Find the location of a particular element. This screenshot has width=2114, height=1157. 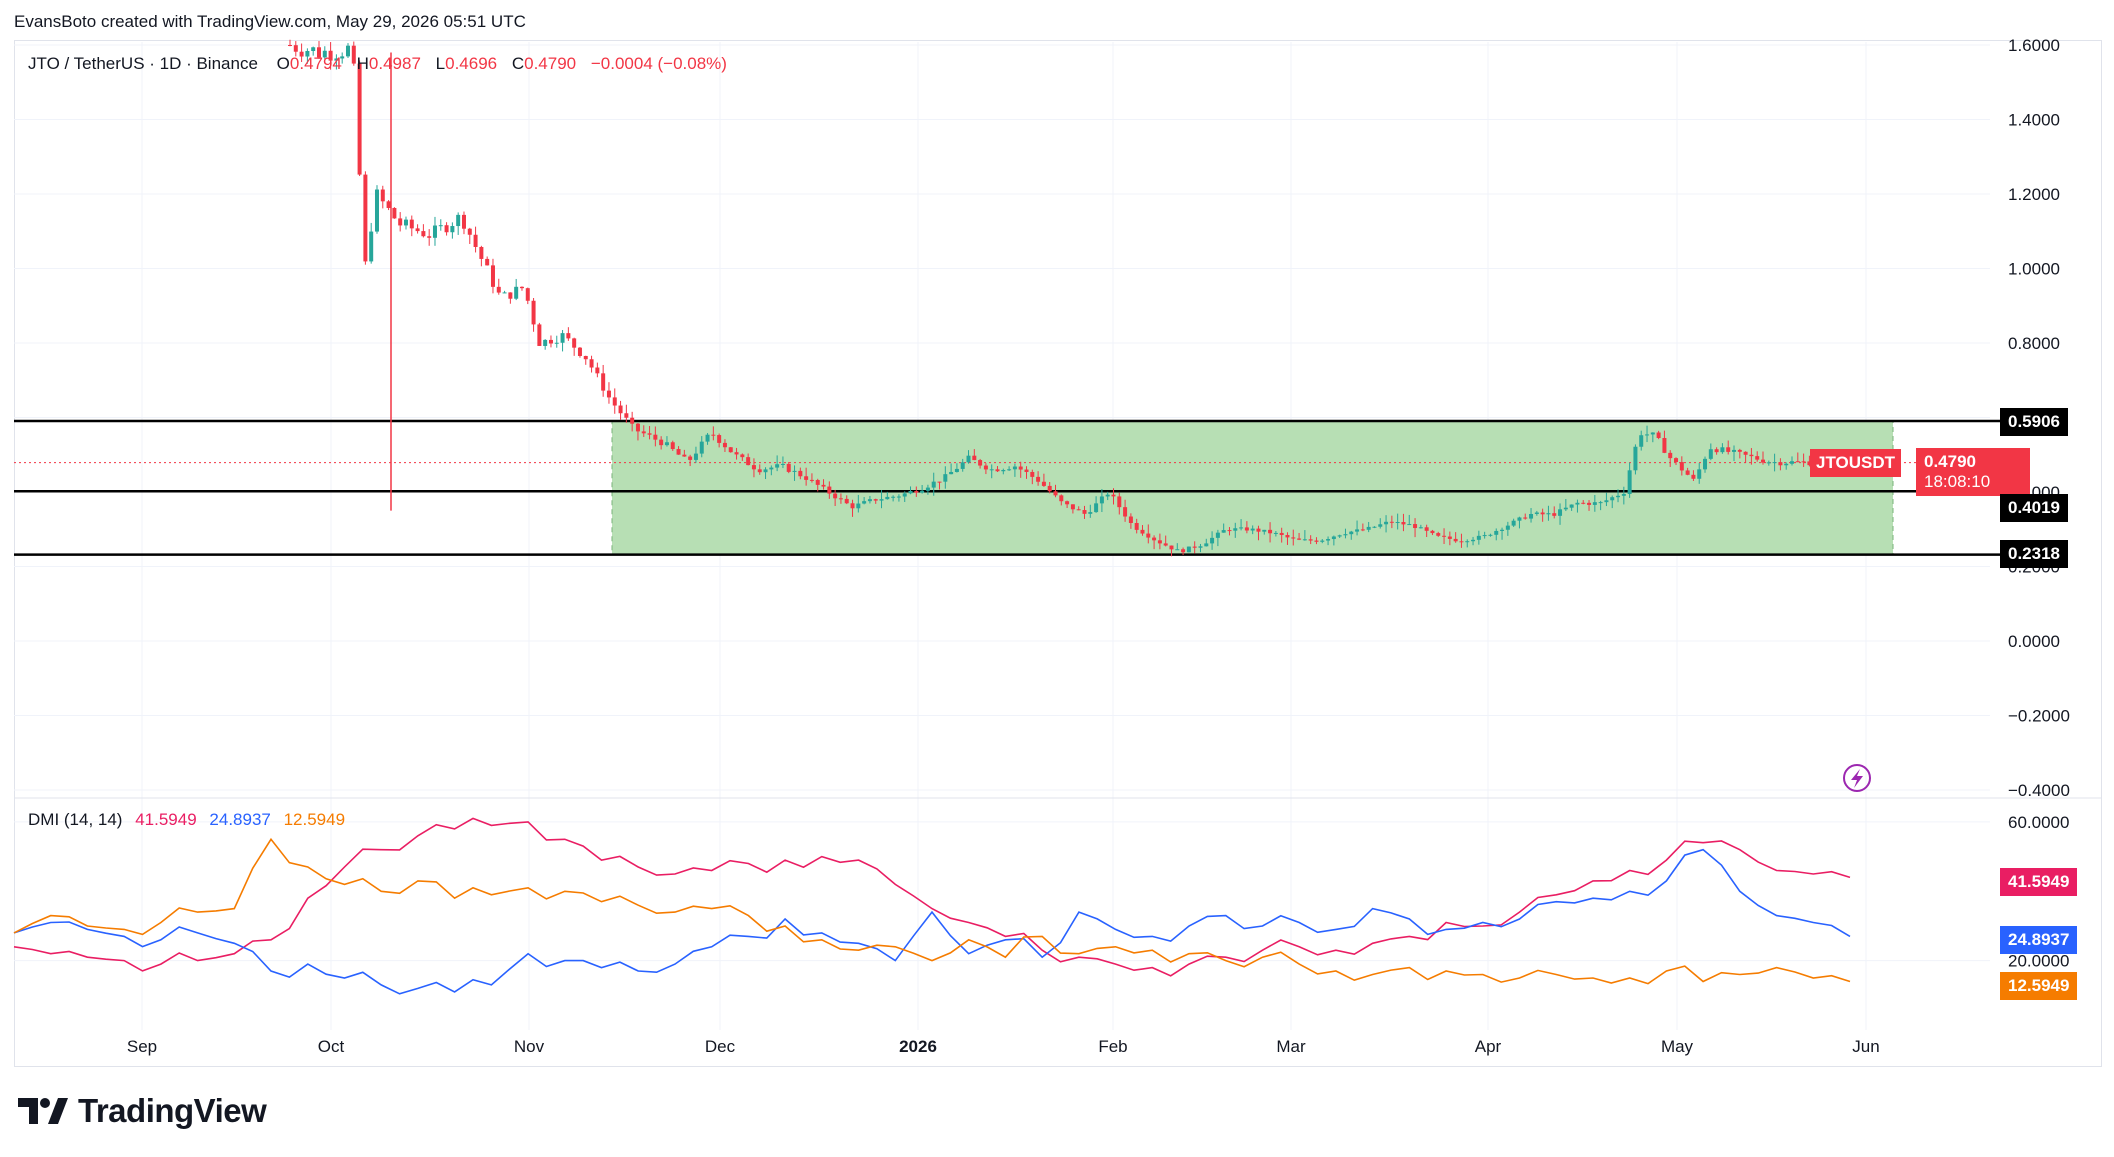

level-tag-mid: 0.4019 is located at coordinates (2034, 508).